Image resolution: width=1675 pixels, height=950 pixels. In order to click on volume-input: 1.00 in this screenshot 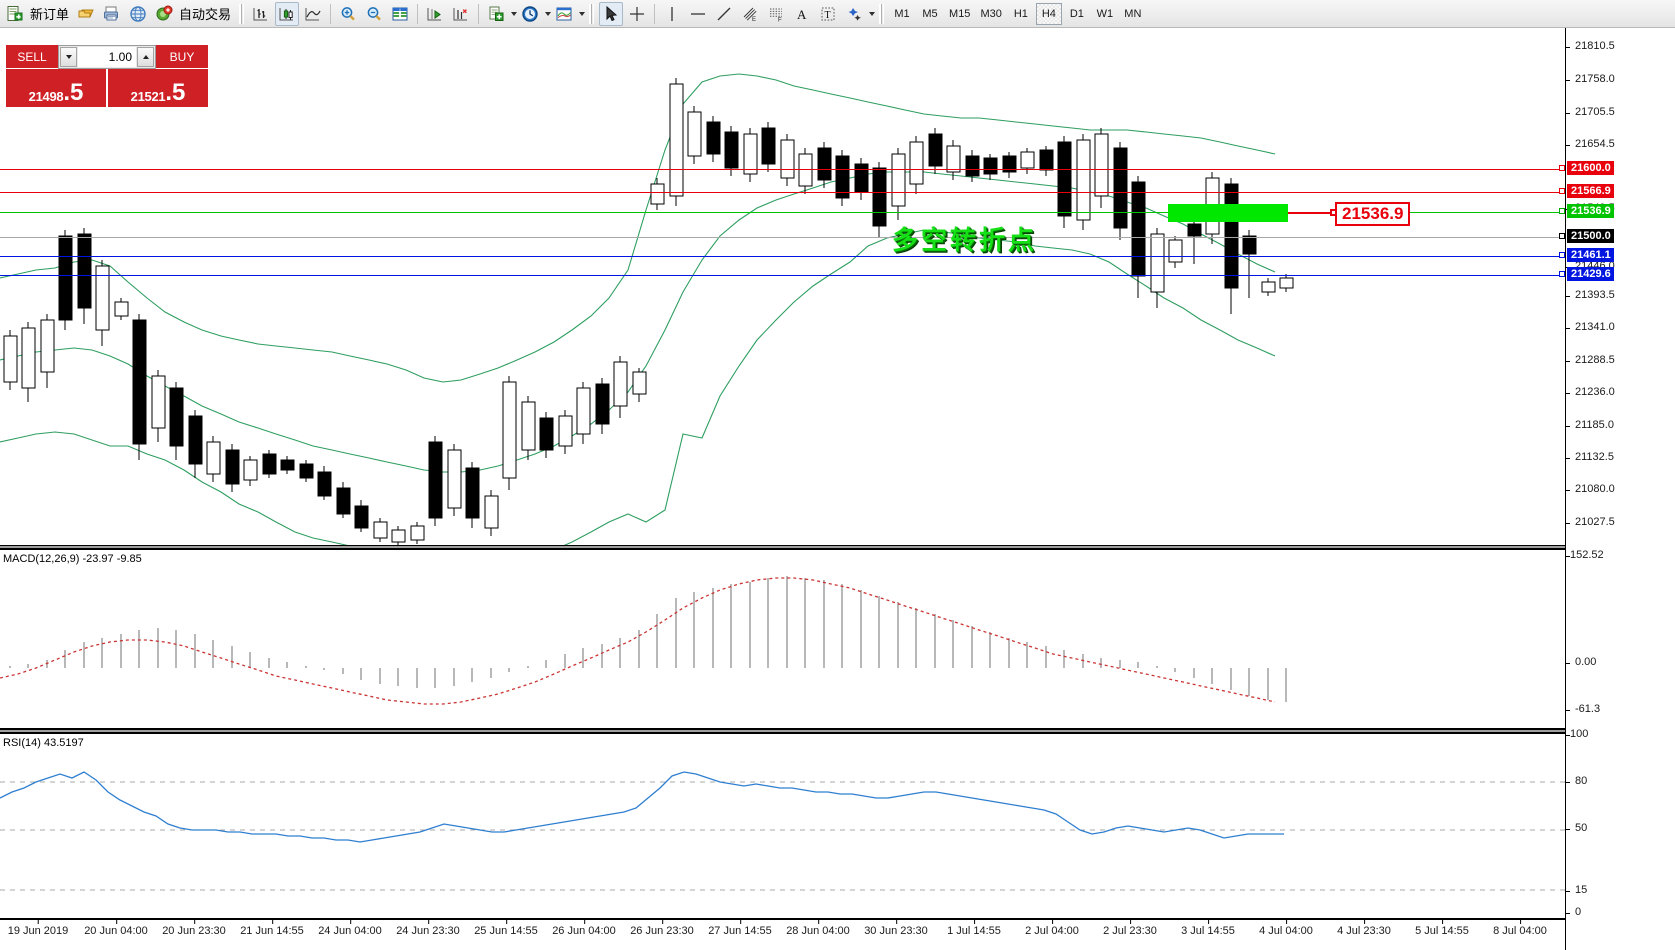, I will do `click(107, 57)`.